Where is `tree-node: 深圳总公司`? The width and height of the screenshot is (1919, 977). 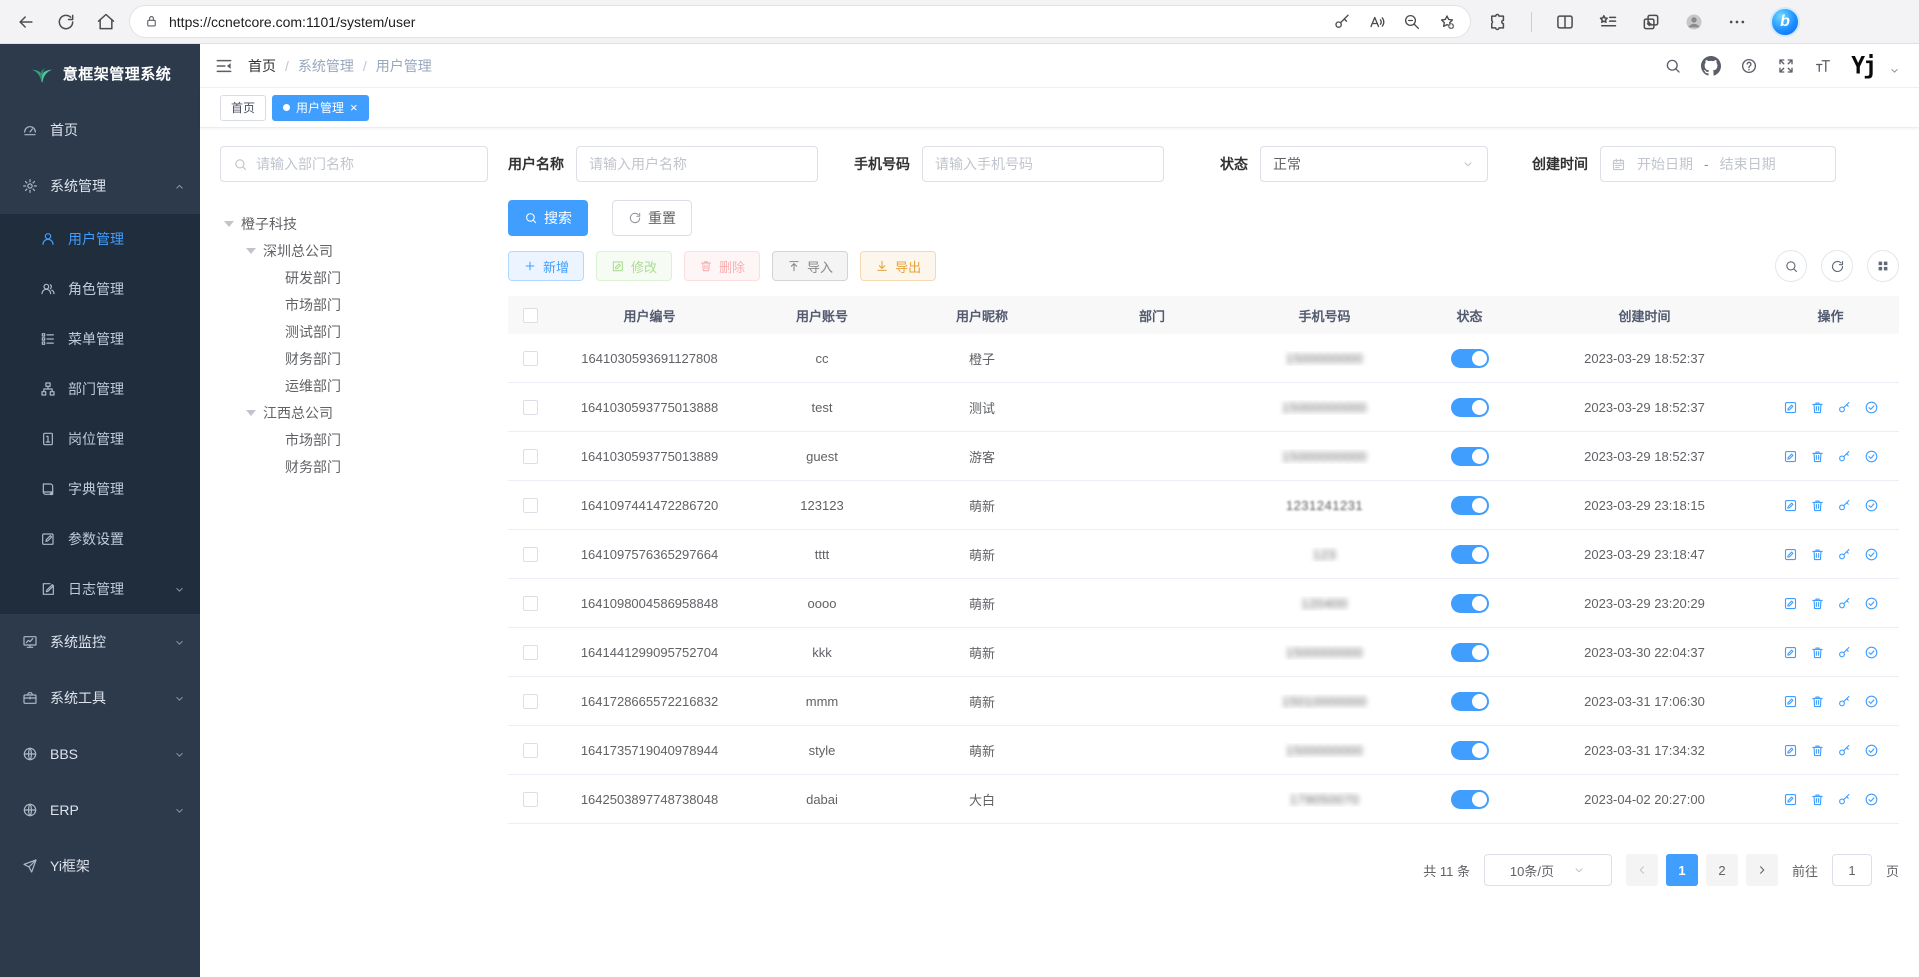
tree-node: 深圳总公司 is located at coordinates (354, 250).